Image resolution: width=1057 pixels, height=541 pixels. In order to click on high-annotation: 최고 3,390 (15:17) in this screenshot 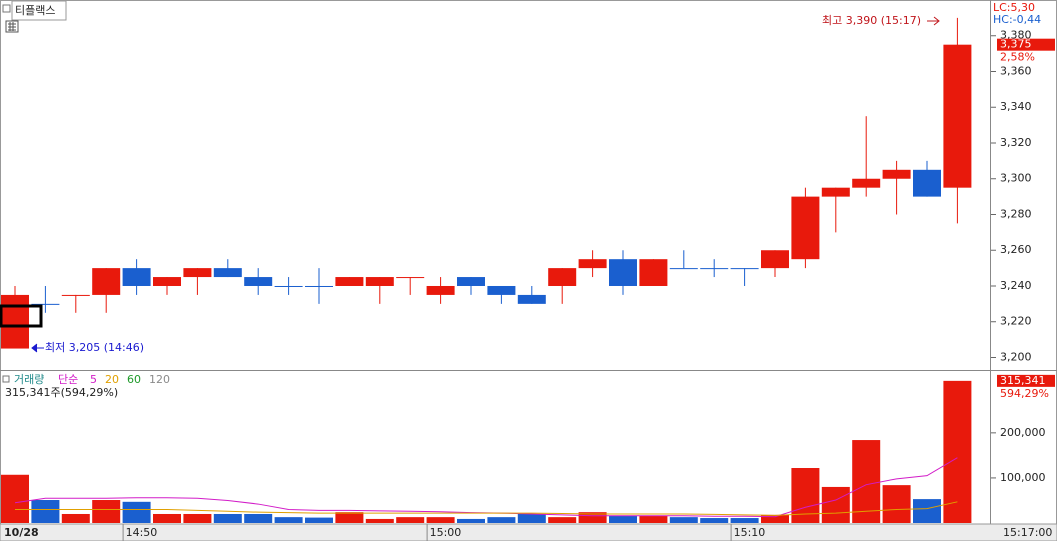, I will do `click(871, 20)`.